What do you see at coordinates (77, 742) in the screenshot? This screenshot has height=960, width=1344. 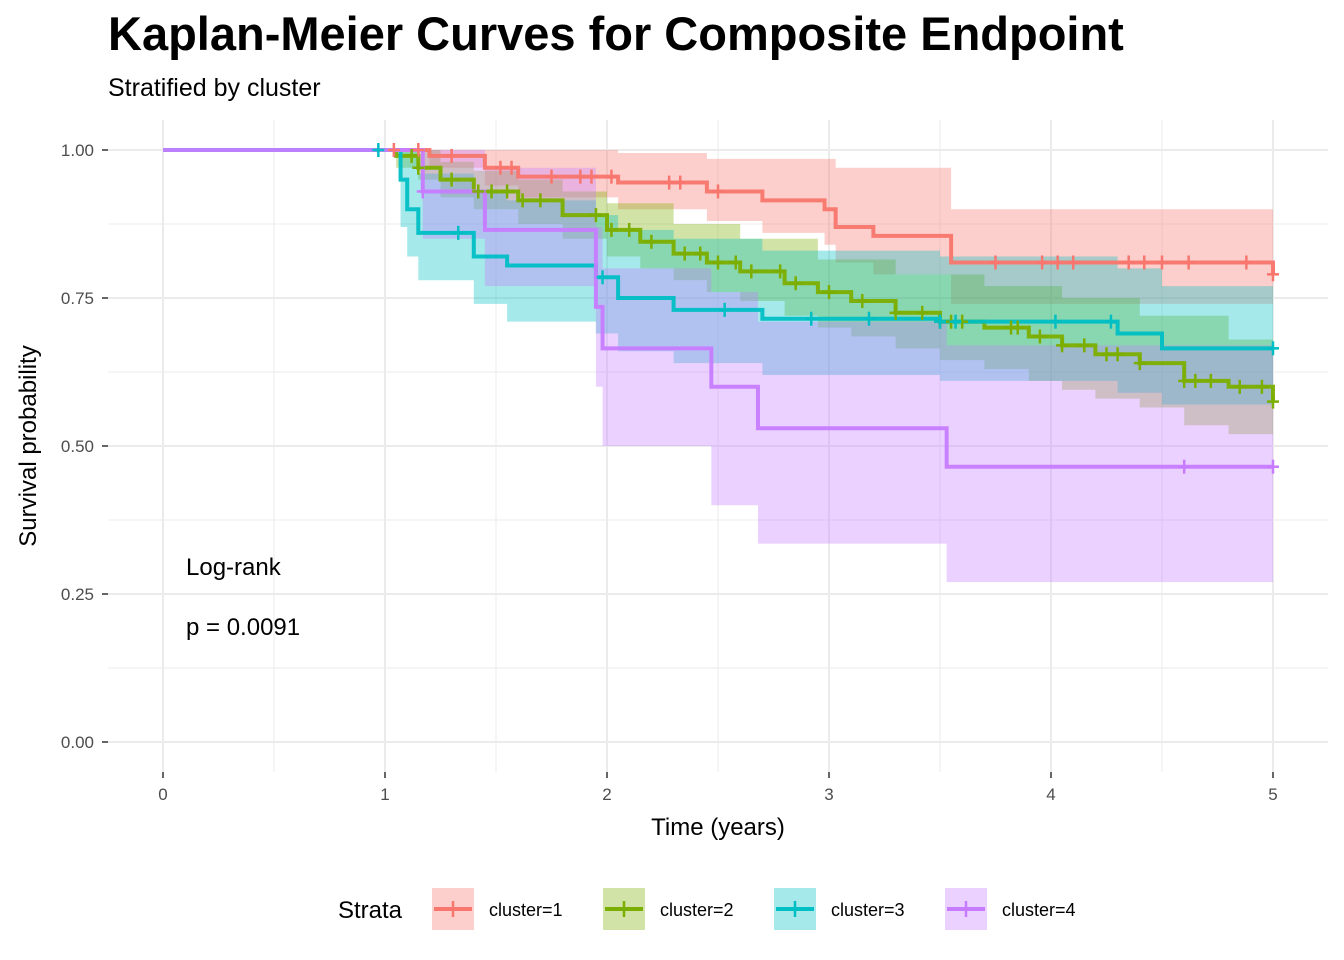 I see `y-tick-label: 0.00` at bounding box center [77, 742].